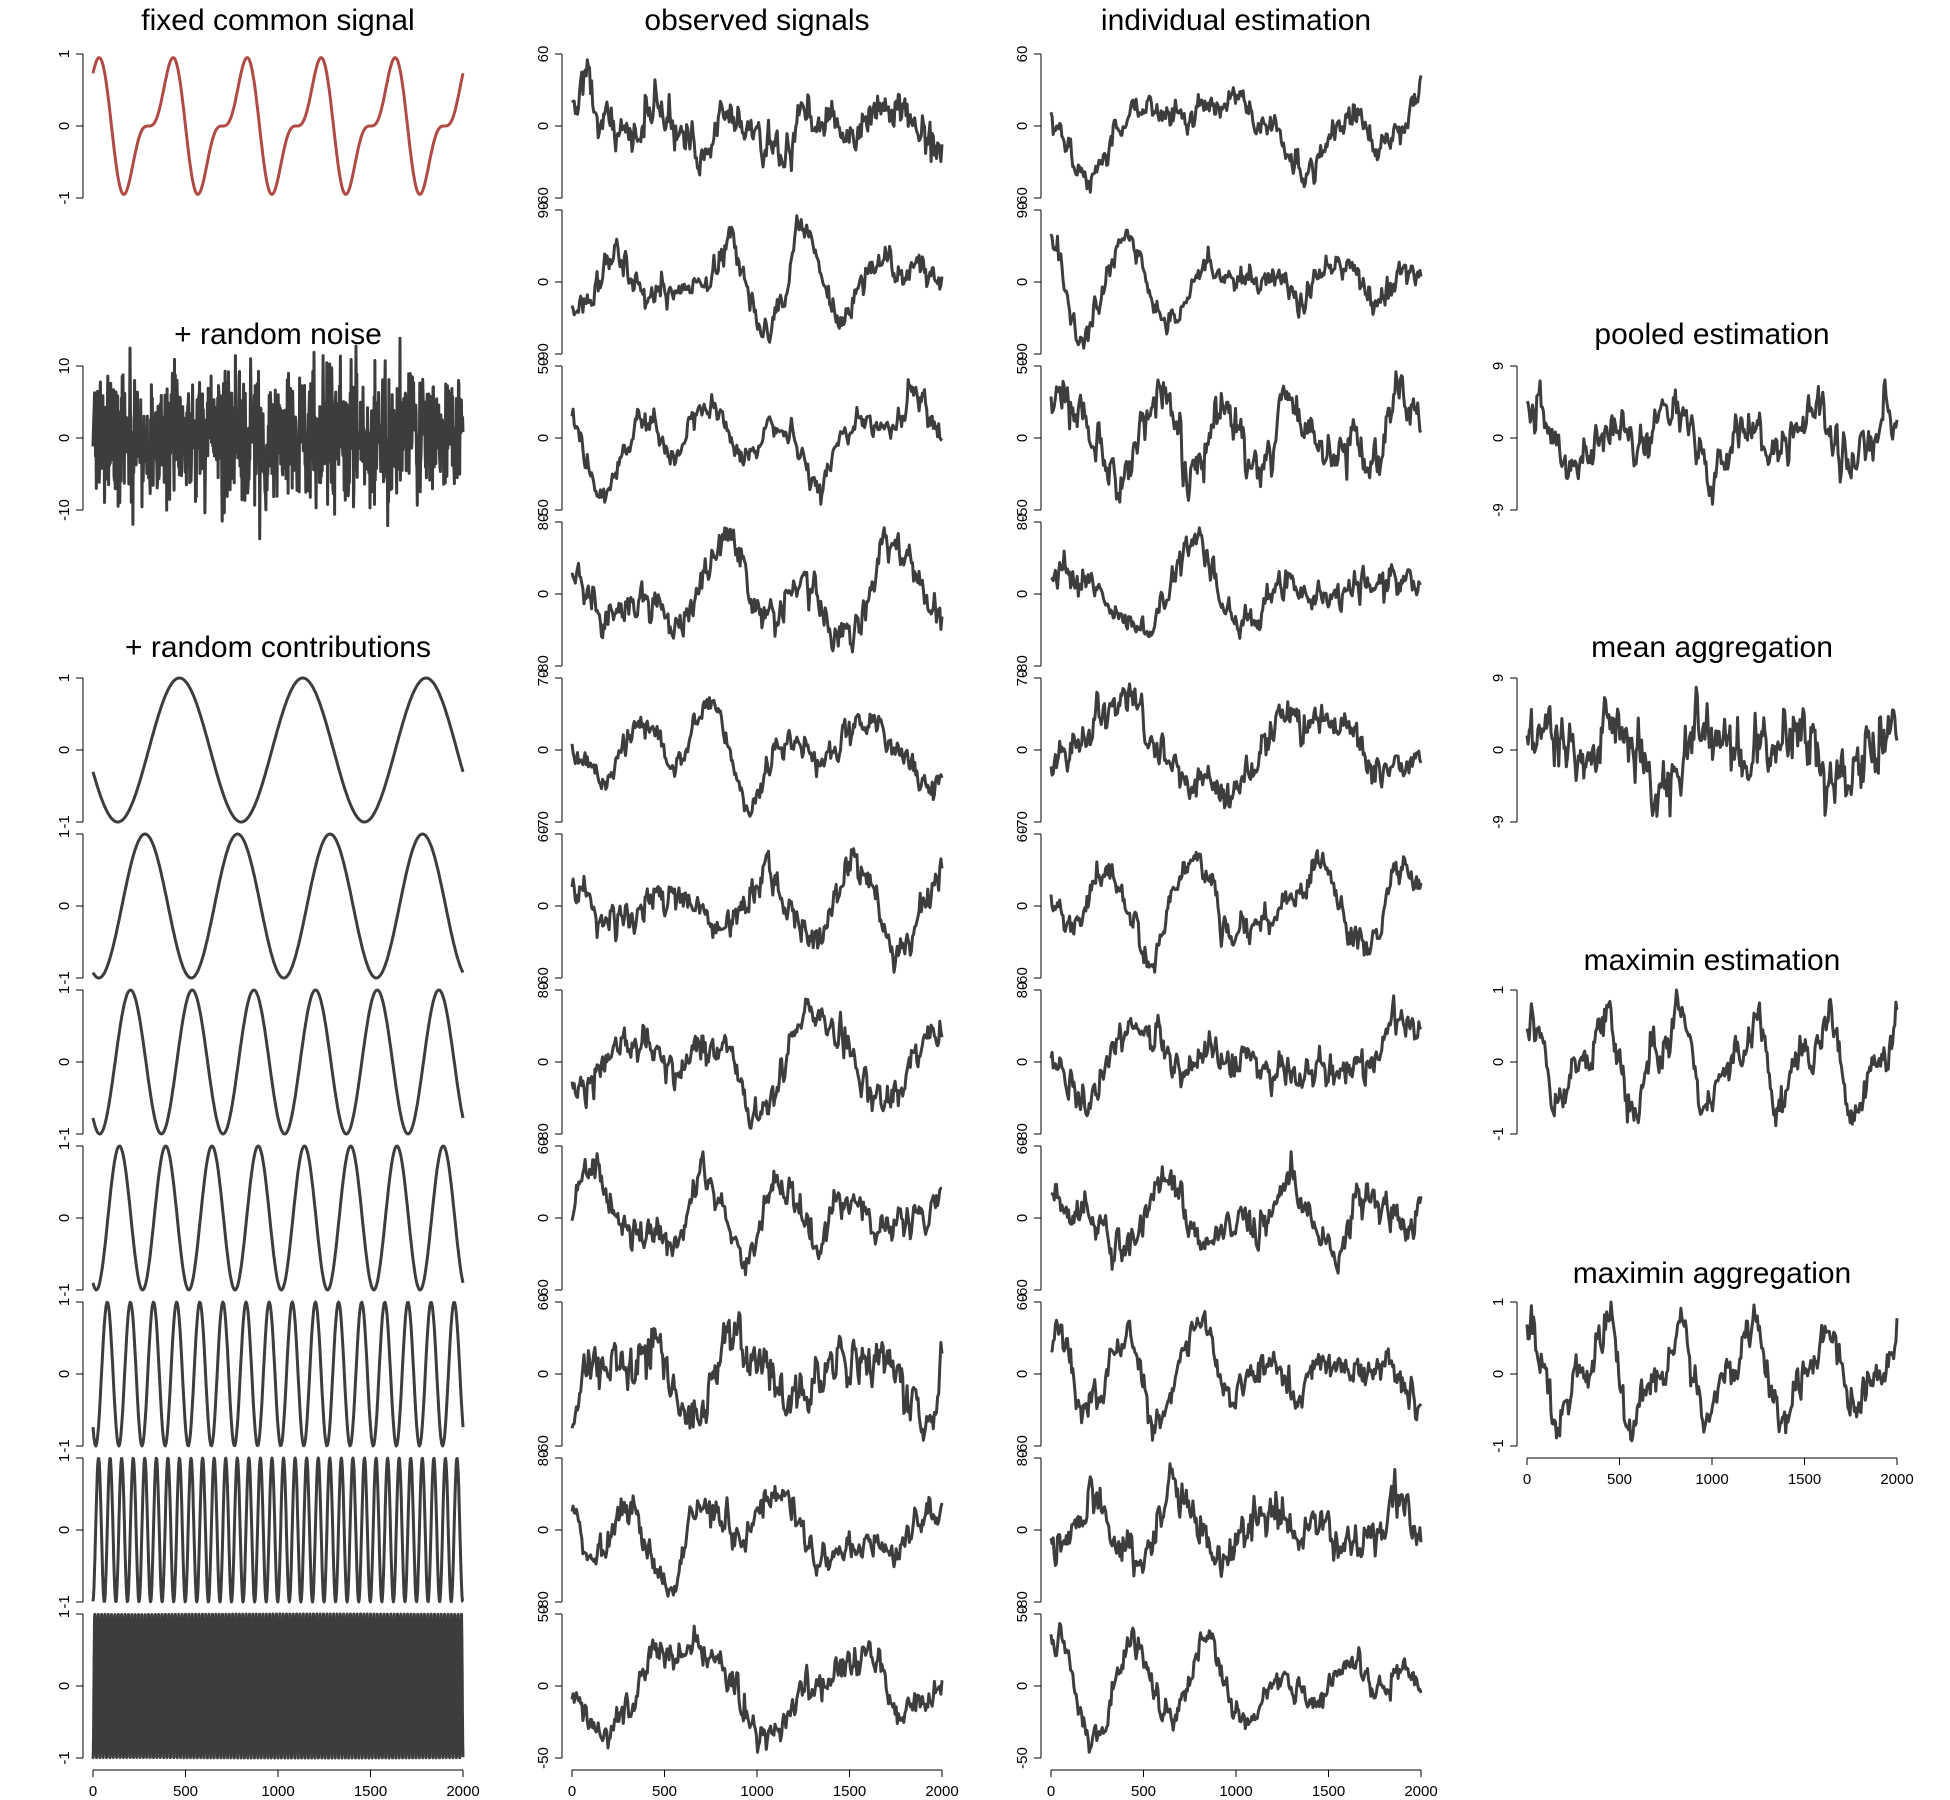 This screenshot has height=1800, width=1950. I want to click on panel-observed-signal-3: -50 0 50, so click(739, 439).